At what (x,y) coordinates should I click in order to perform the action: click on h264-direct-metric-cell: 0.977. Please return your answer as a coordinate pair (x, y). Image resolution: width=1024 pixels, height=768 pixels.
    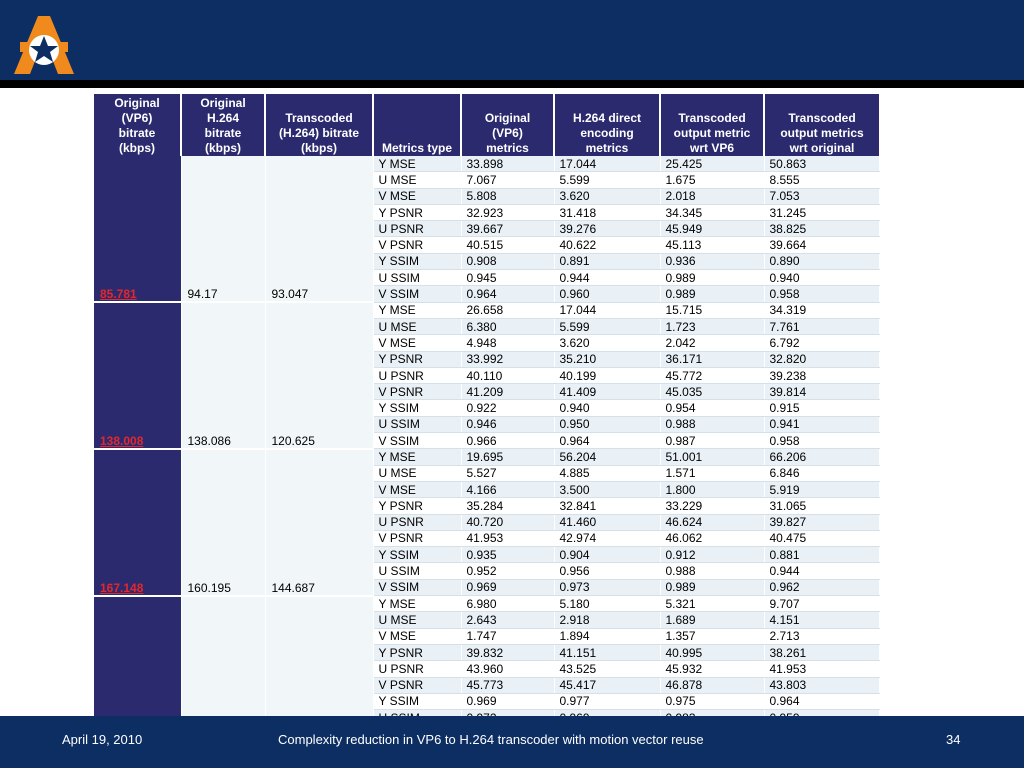
    Looking at the image, I should click on (607, 702).